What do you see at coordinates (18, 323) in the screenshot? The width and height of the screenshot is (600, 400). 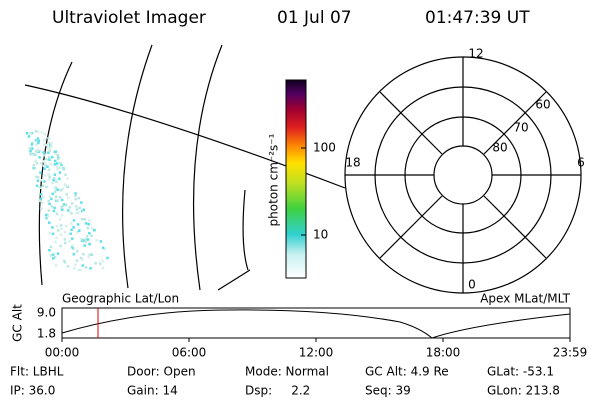 I see `timeline-y-label: GC Alt` at bounding box center [18, 323].